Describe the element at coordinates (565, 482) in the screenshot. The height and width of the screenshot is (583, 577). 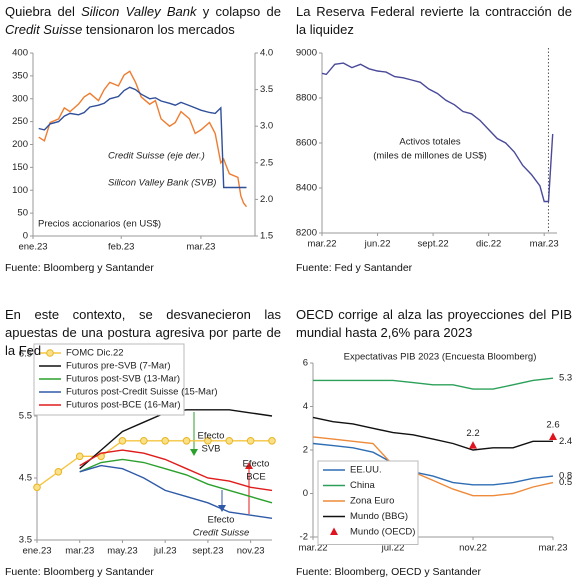
I see `value-label: 0.5` at that location.